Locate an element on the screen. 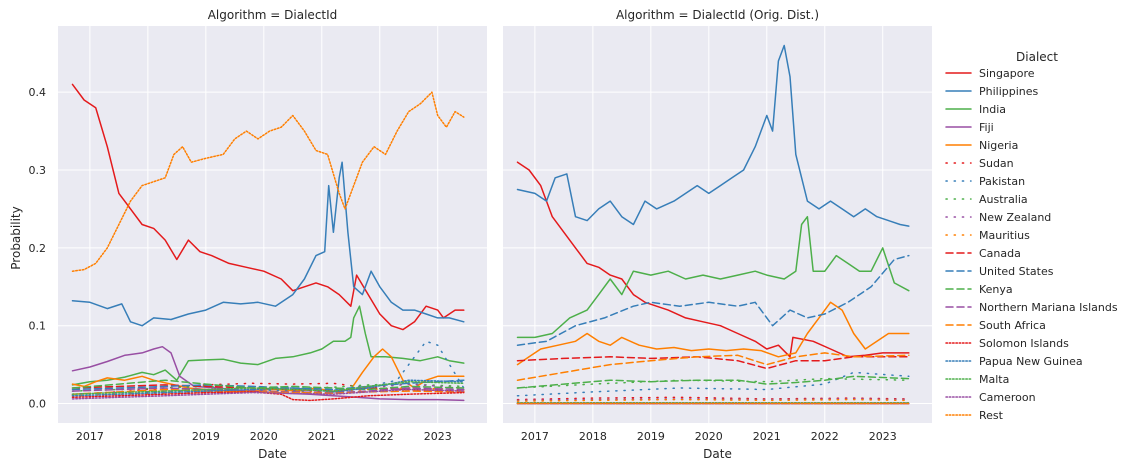 The width and height of the screenshot is (1138, 471). legend-entry: India is located at coordinates (992, 109).